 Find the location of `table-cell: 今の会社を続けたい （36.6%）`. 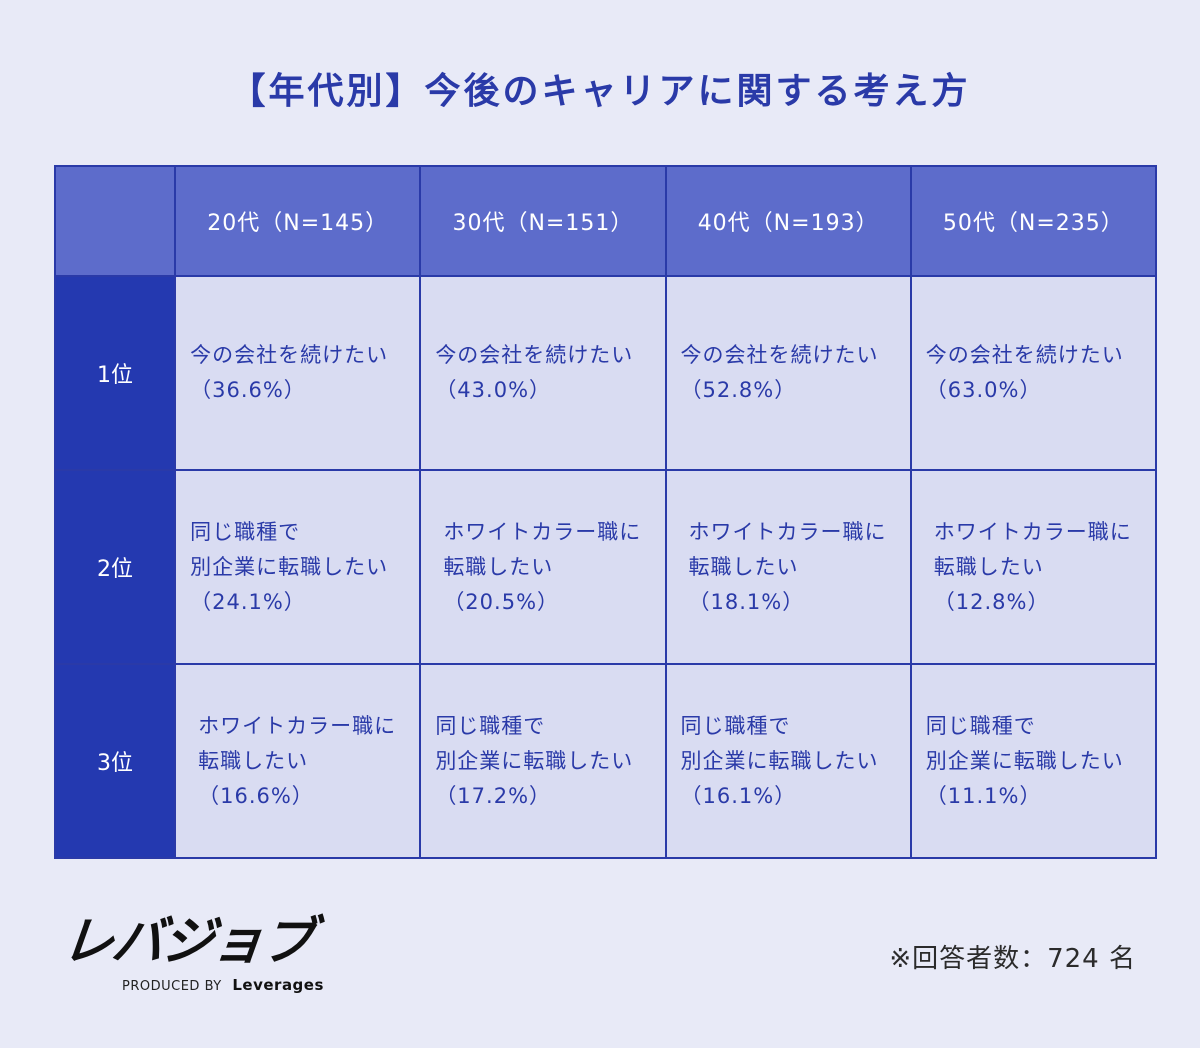

table-cell: 今の会社を続けたい （36.6%） is located at coordinates (298, 373).